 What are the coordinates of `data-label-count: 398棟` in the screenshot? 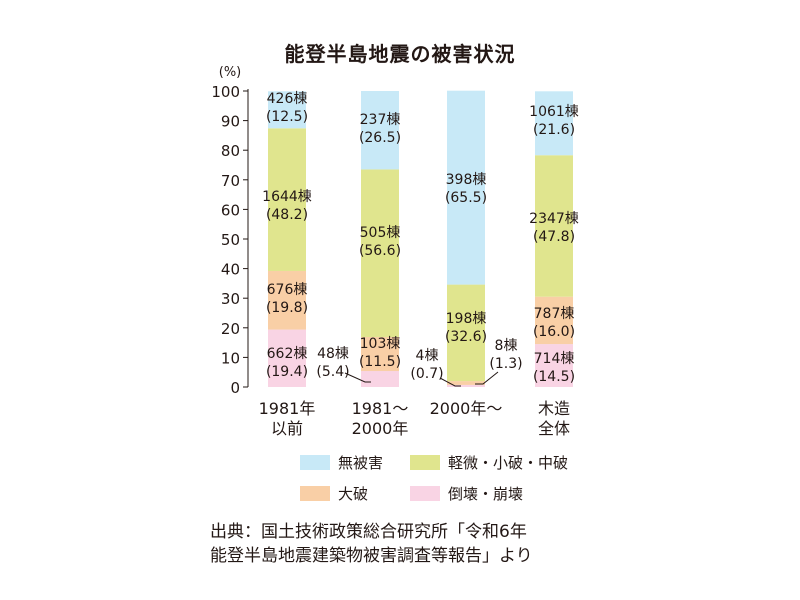 It's located at (466, 180).